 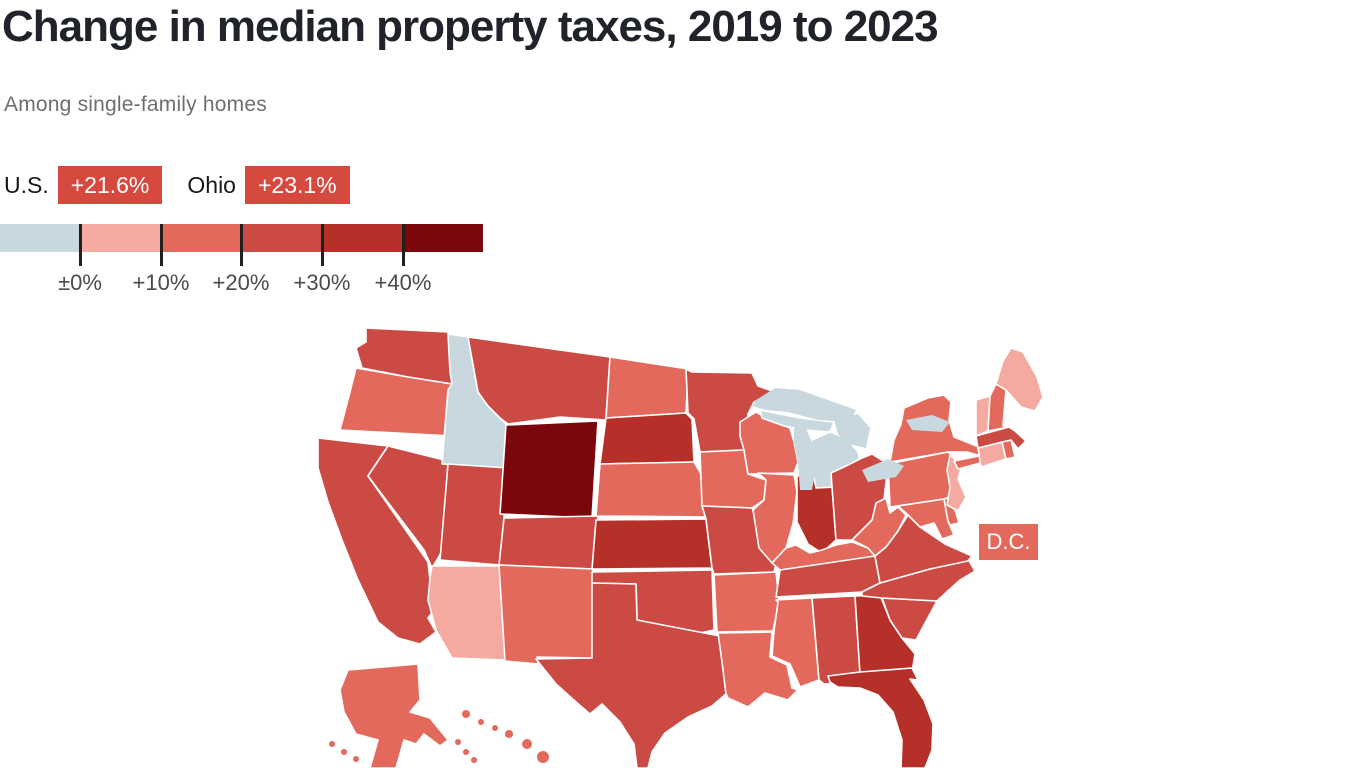 I want to click on us-stat-value-badge: +21.6%, so click(x=110, y=185).